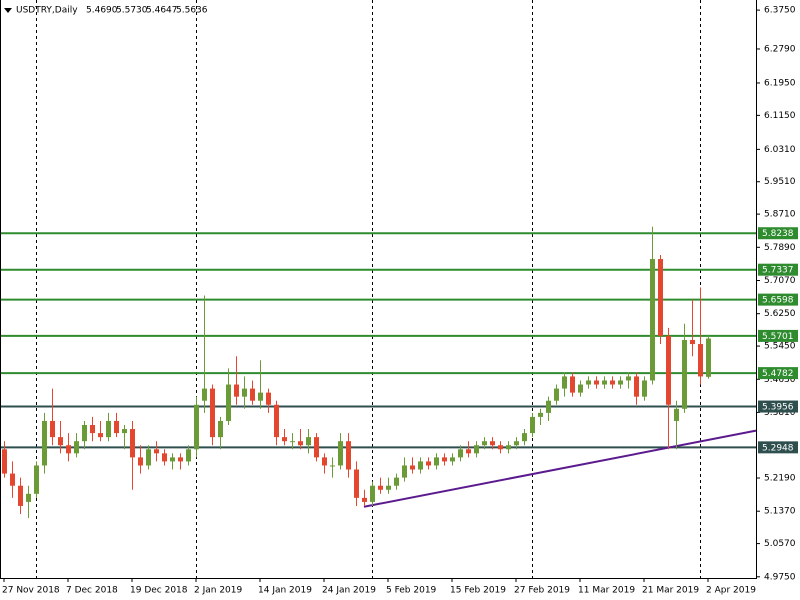 This screenshot has height=600, width=800. Describe the element at coordinates (780, 577) in the screenshot. I see `y-tick-label: 4.9750` at that location.